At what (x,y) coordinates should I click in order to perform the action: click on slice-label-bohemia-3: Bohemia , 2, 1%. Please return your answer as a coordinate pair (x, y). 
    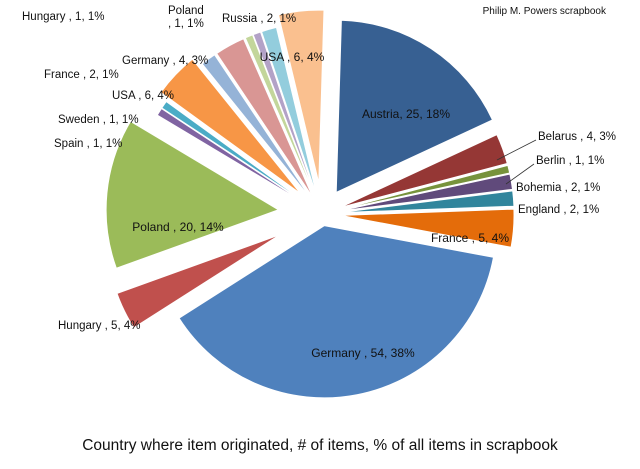
    Looking at the image, I should click on (558, 188).